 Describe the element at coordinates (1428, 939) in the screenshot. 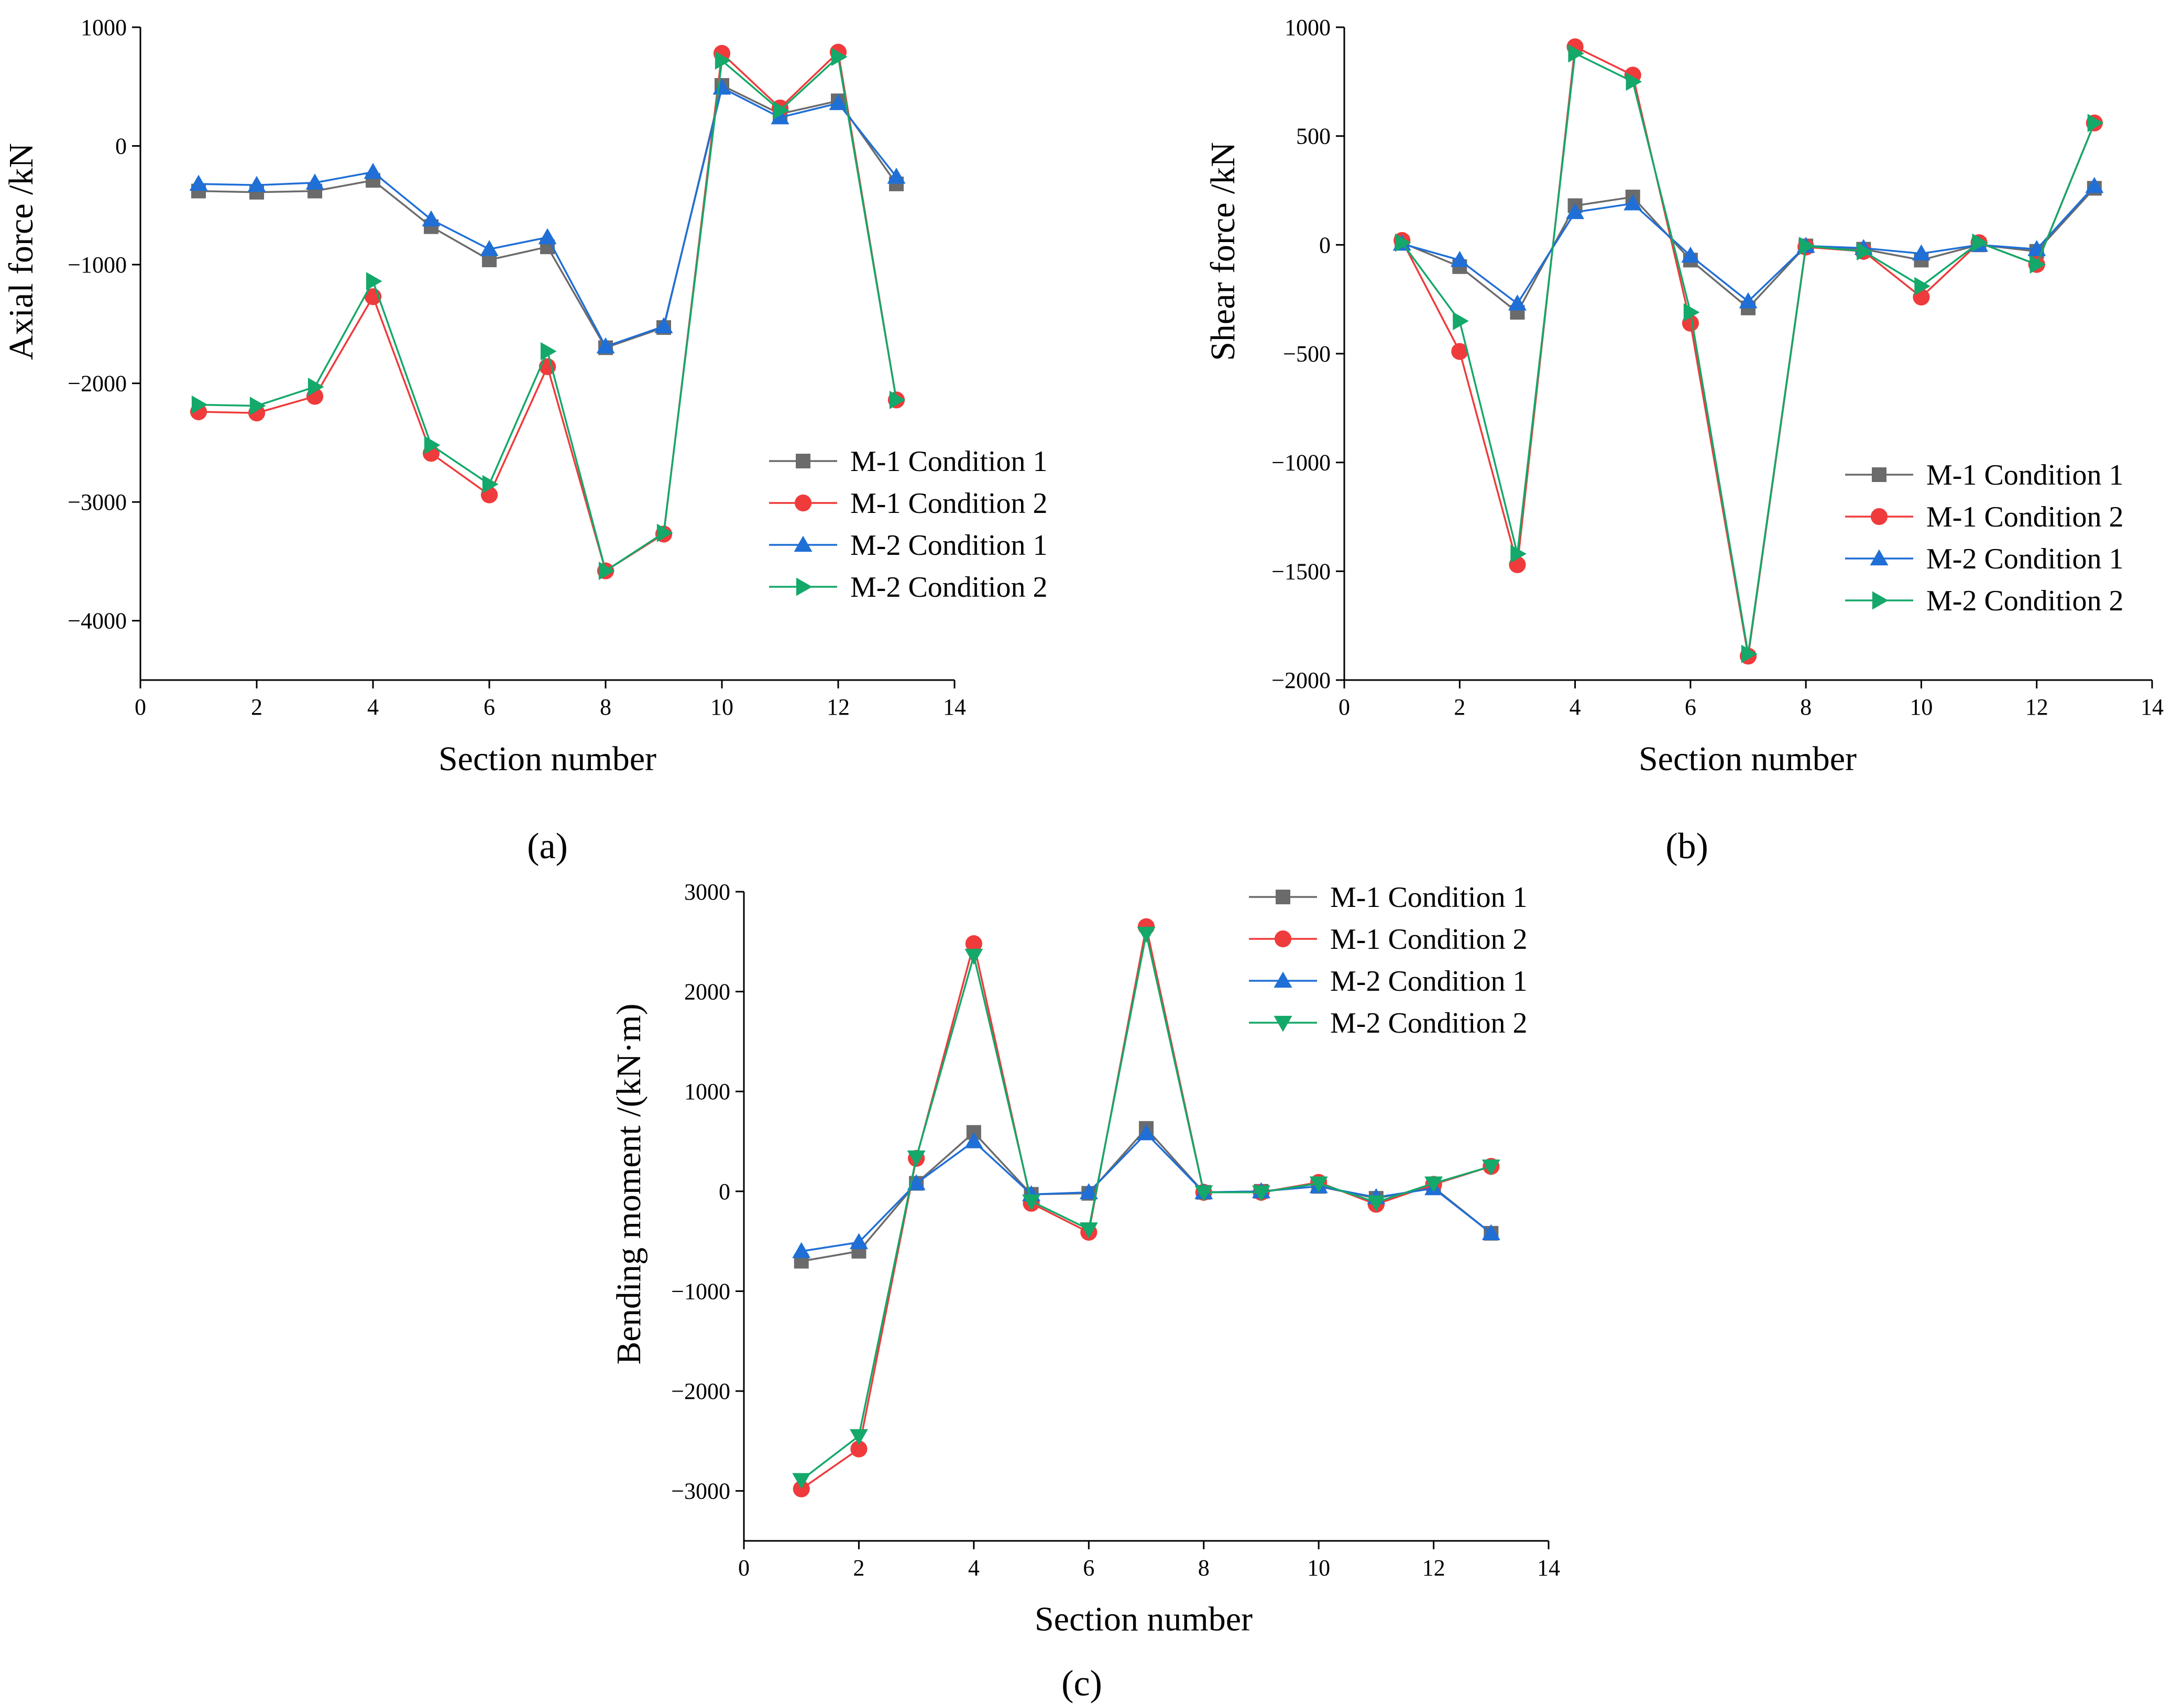

I see `legend-entry: M-1 Condition 2` at that location.